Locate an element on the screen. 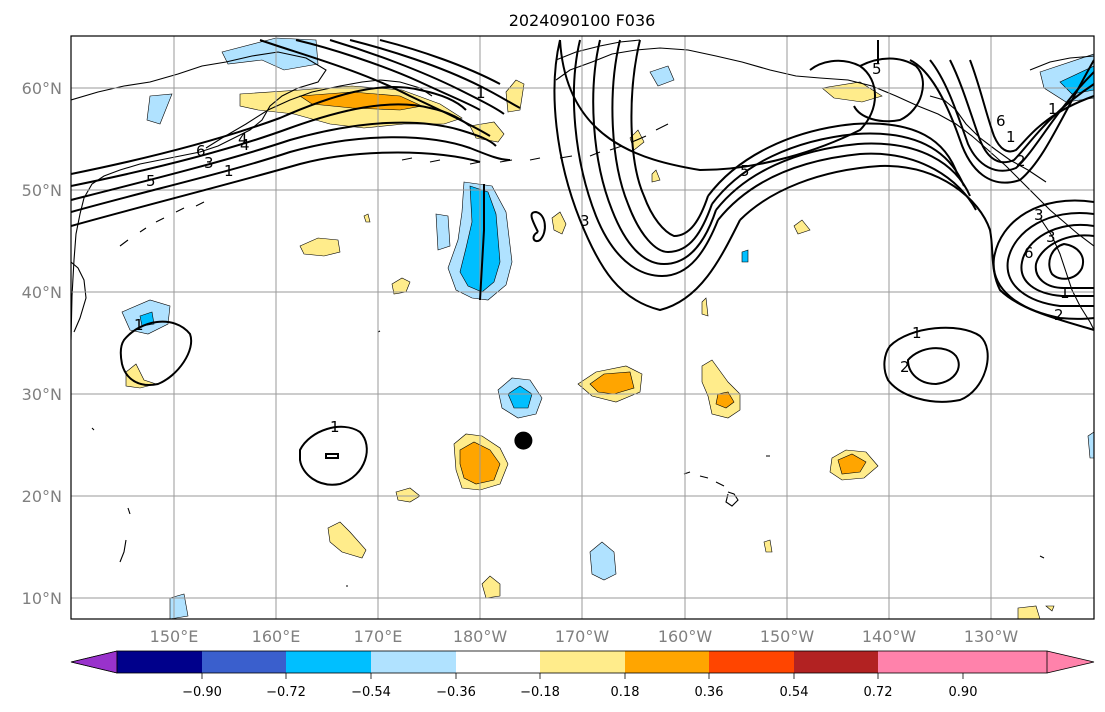 This screenshot has width=1105, height=712. kuril-islands is located at coordinates (162, 224).